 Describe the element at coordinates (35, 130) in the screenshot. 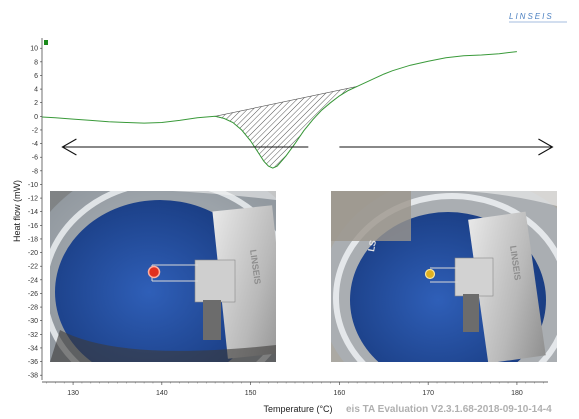

I see `y-tick-label: -2` at that location.